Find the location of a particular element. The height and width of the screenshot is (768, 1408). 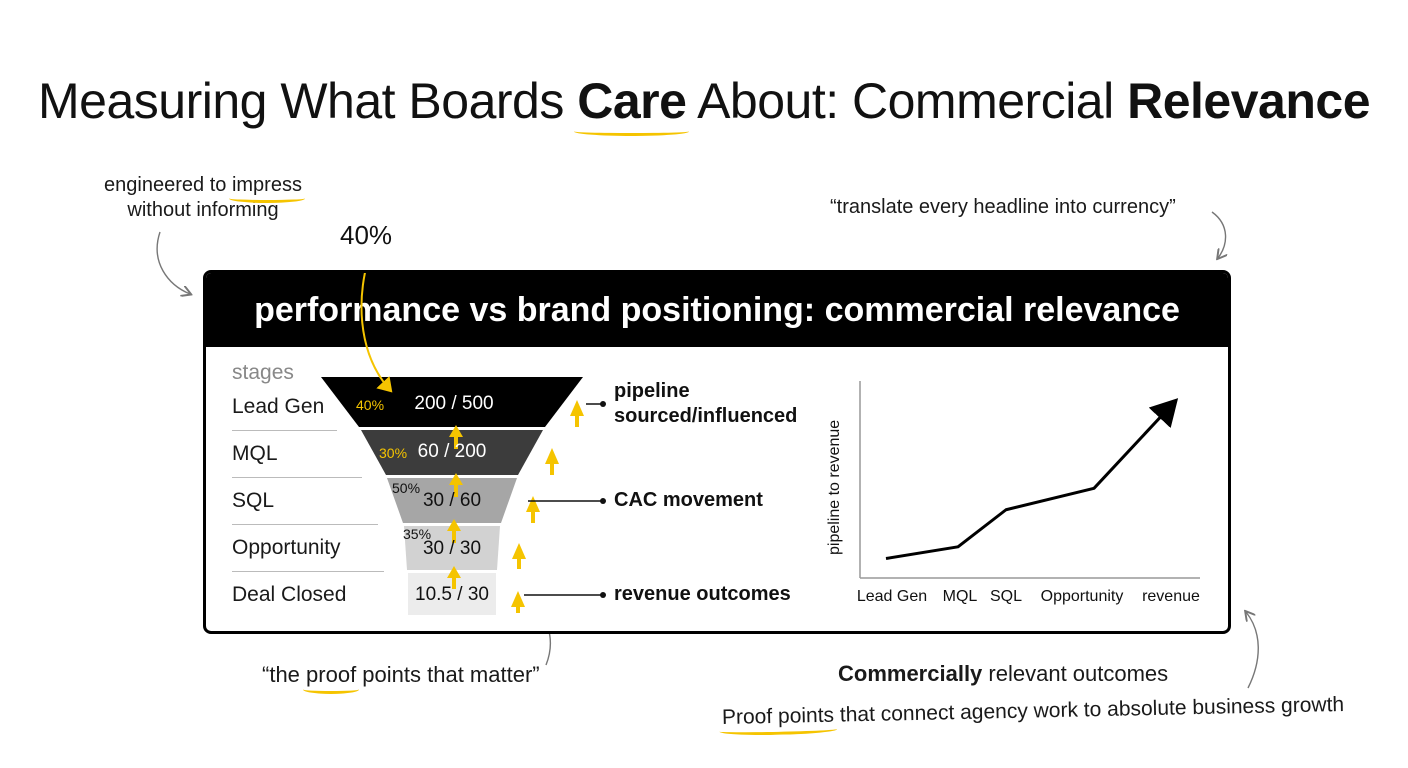

funnel-pct-mql: 30% is located at coordinates (393, 453).